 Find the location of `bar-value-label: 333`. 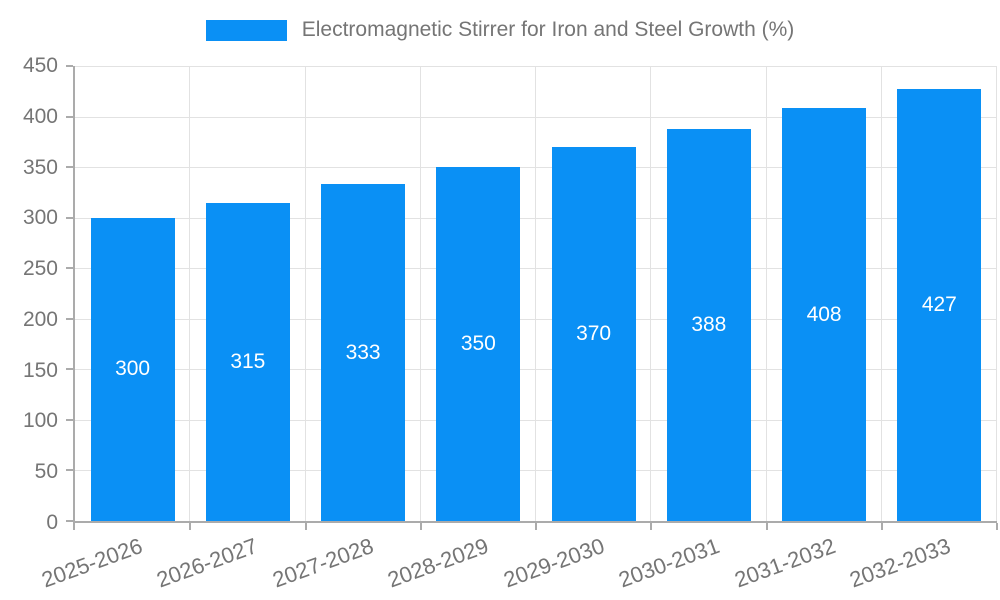

bar-value-label: 333 is located at coordinates (363, 352).